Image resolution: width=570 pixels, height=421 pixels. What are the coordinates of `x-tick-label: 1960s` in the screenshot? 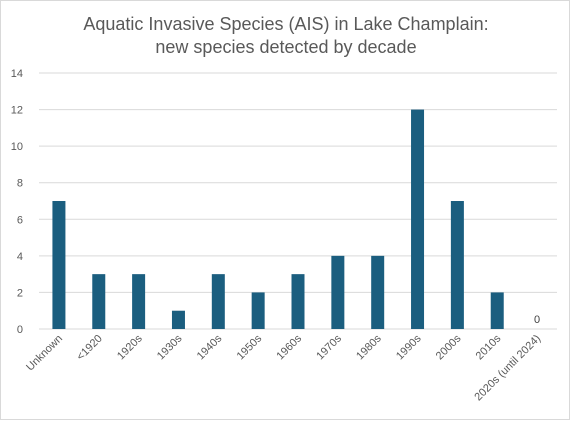 It's located at (289, 347).